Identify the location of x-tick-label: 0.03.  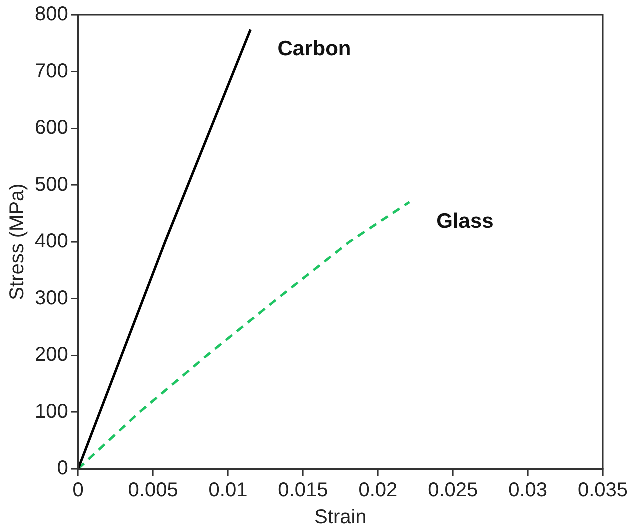
(528, 491).